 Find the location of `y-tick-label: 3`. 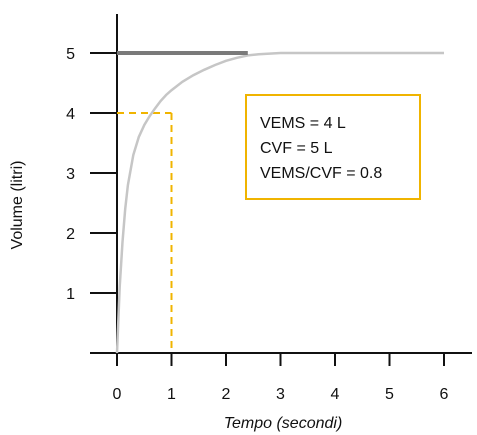

y-tick-label: 3 is located at coordinates (70, 174).